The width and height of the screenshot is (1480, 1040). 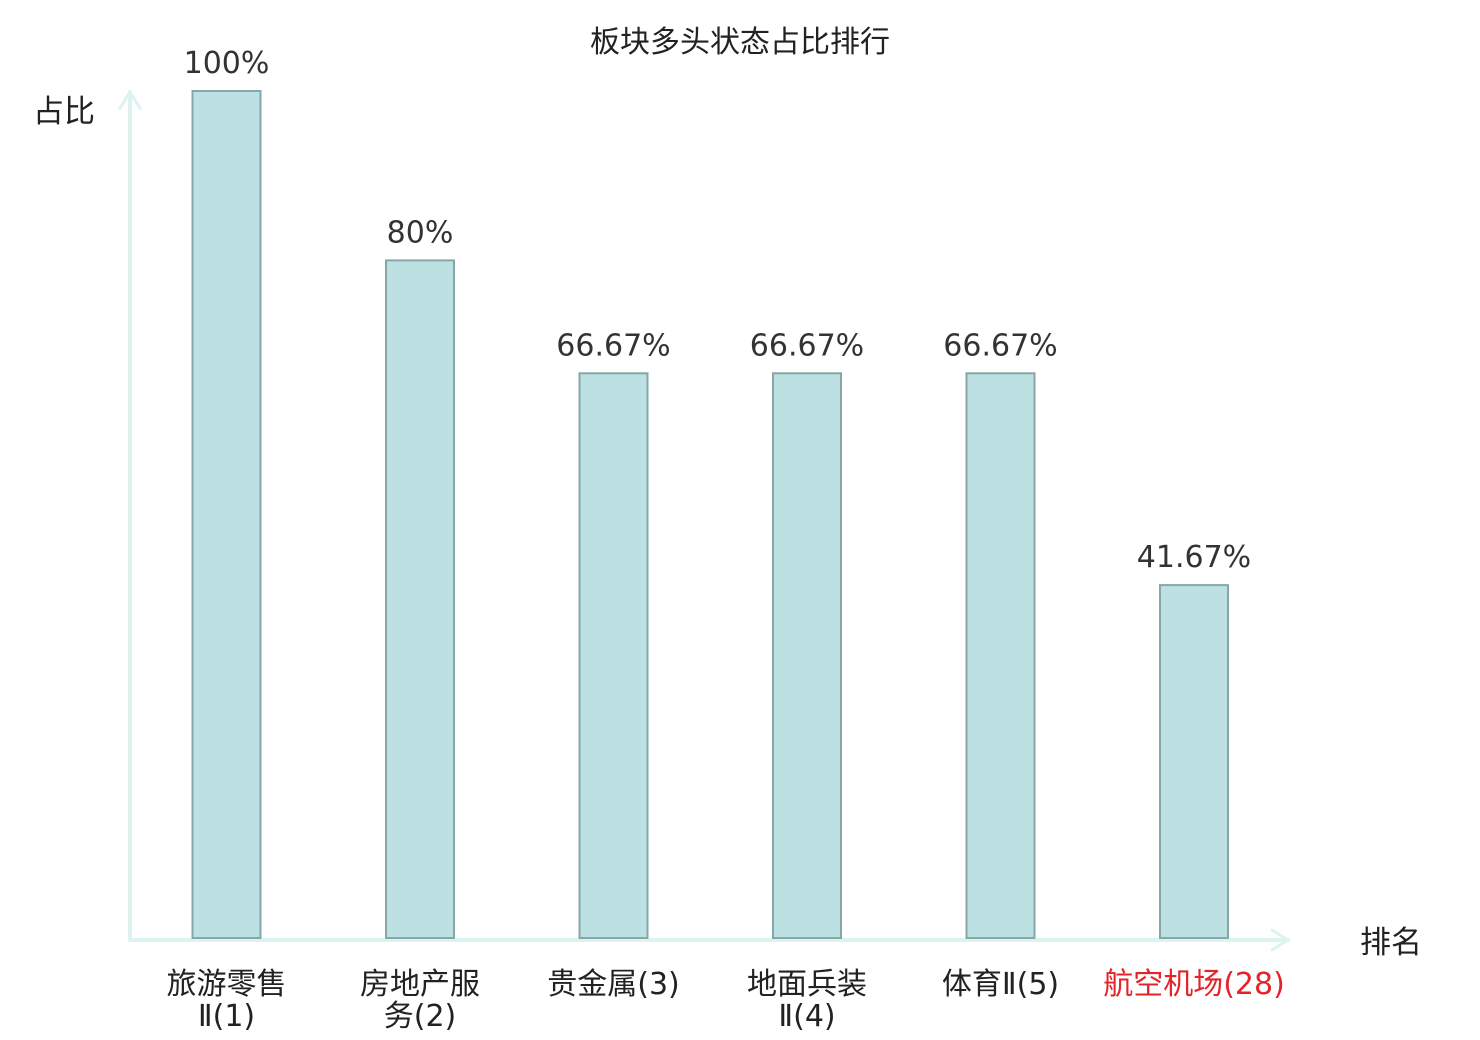 I want to click on category-label: 旅游零售, so click(x=227, y=984).